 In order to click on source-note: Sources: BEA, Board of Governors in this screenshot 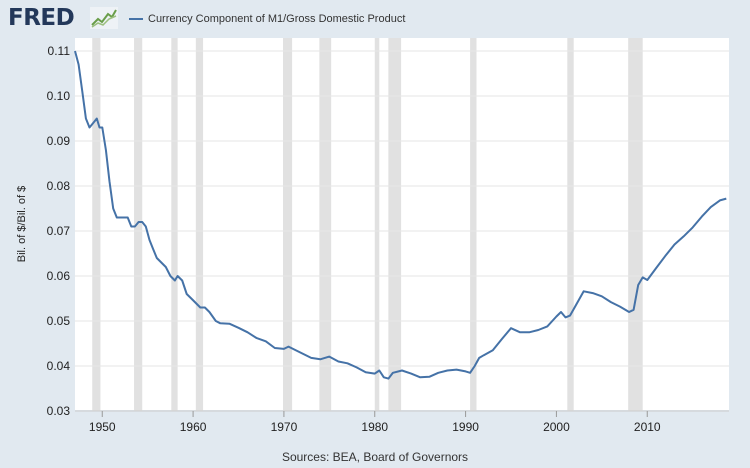, I will do `click(375, 457)`.